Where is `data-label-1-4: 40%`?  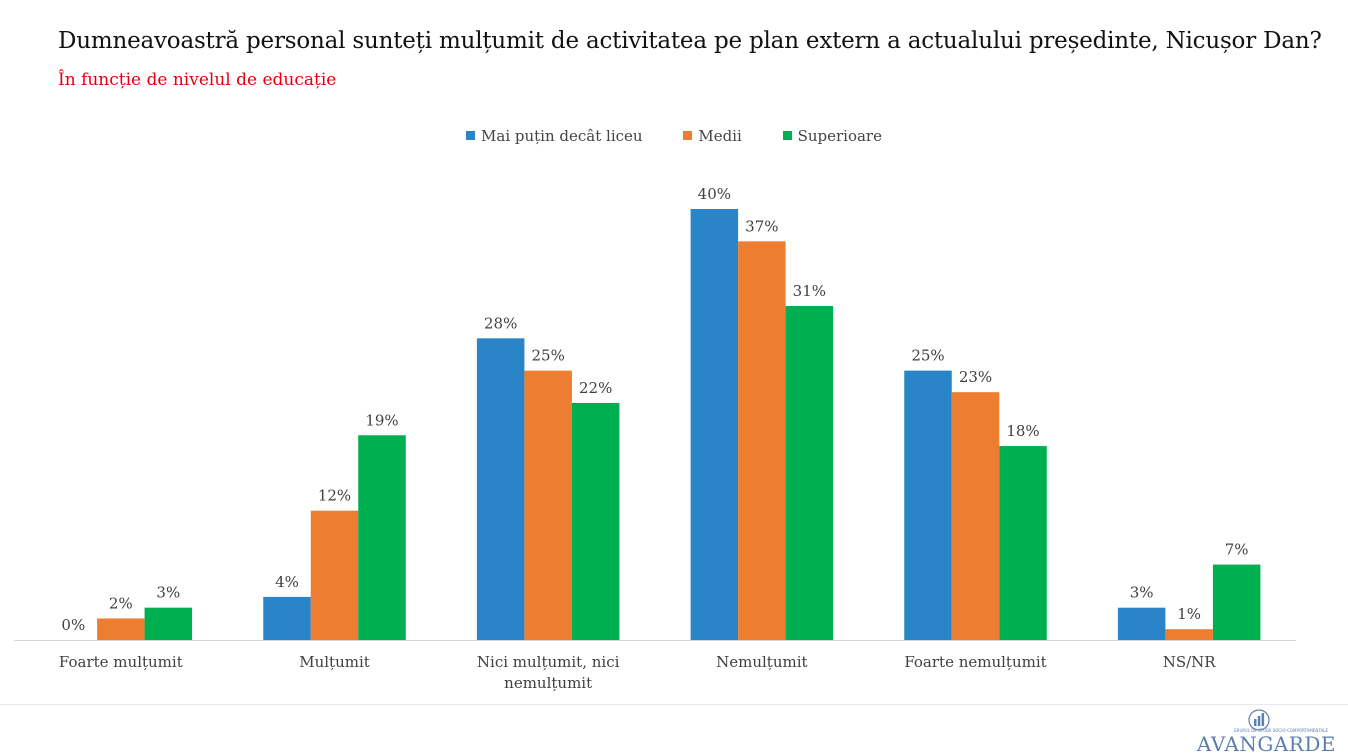
data-label-1-4: 40% is located at coordinates (714, 194).